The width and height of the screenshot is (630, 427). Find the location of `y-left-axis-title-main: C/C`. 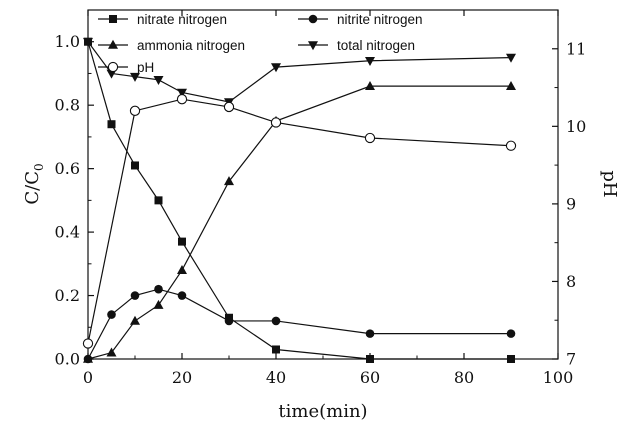

y-left-axis-title-main: C/C is located at coordinates (32, 188).